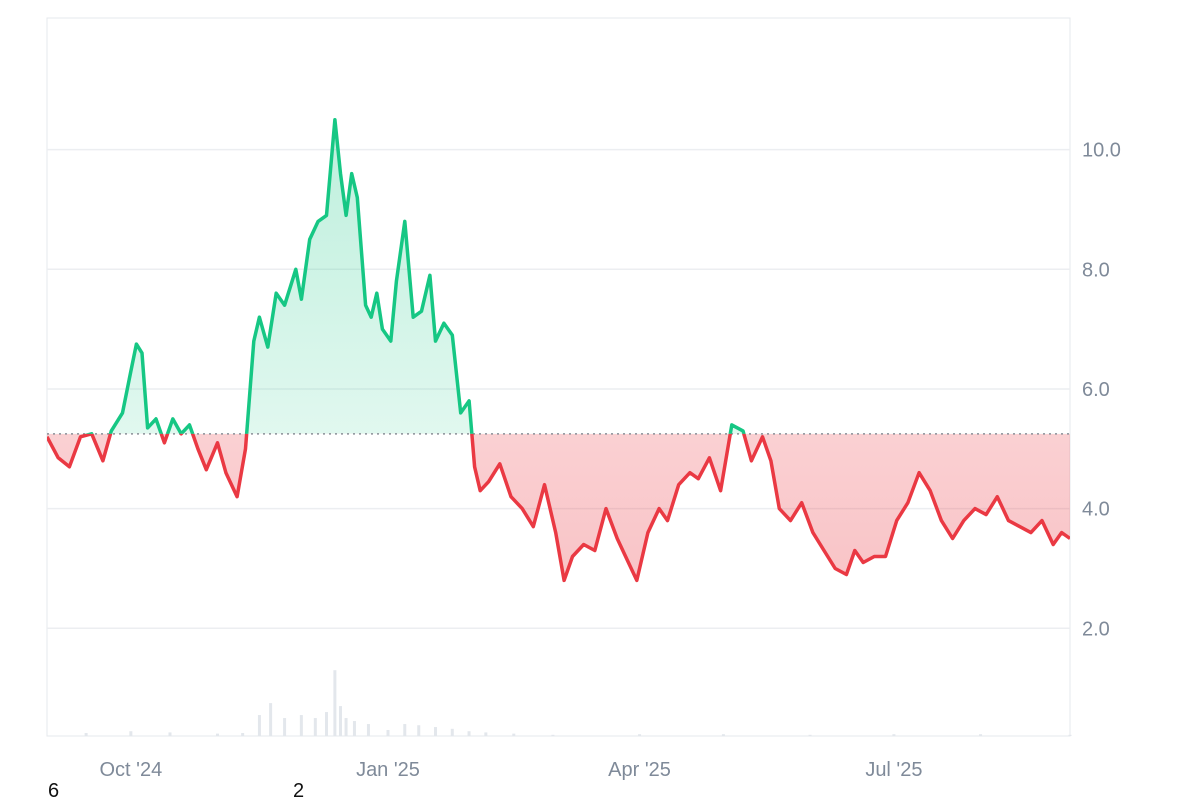 This screenshot has width=1200, height=803. Describe the element at coordinates (54, 791) in the screenshot. I see `bottom-left-label: 6` at that location.